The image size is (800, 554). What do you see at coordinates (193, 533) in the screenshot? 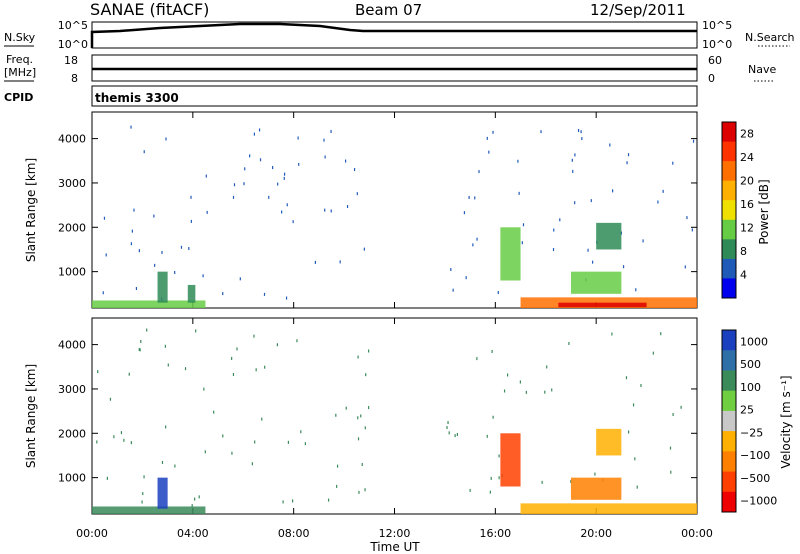
I see `xtick-label: 04:00` at bounding box center [193, 533].